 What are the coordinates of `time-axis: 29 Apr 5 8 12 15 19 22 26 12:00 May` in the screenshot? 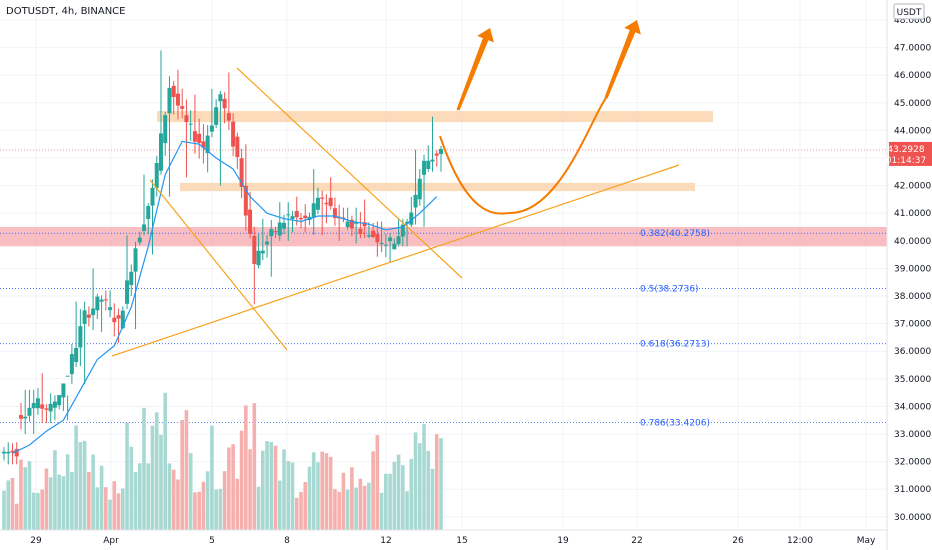 It's located at (443, 537).